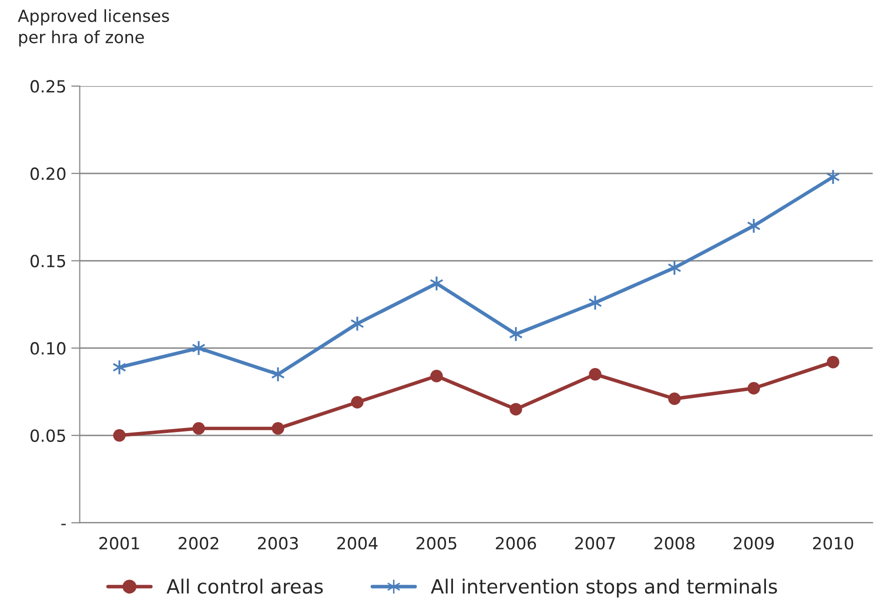 This screenshot has height=615, width=886. I want to click on x-tick-label: 2009, so click(754, 543).